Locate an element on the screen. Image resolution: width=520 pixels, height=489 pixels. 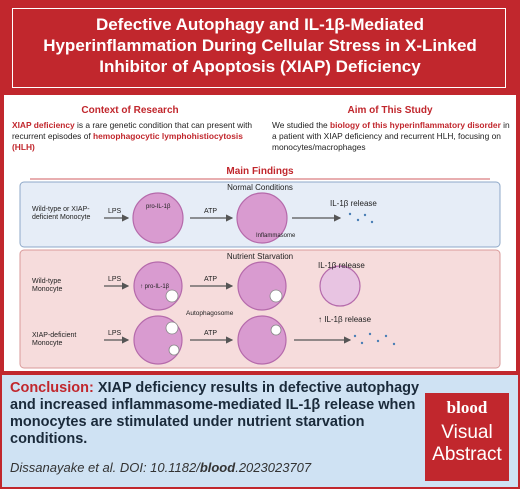
product: ↑ pro-IL-1β is located at coordinates (155, 287).